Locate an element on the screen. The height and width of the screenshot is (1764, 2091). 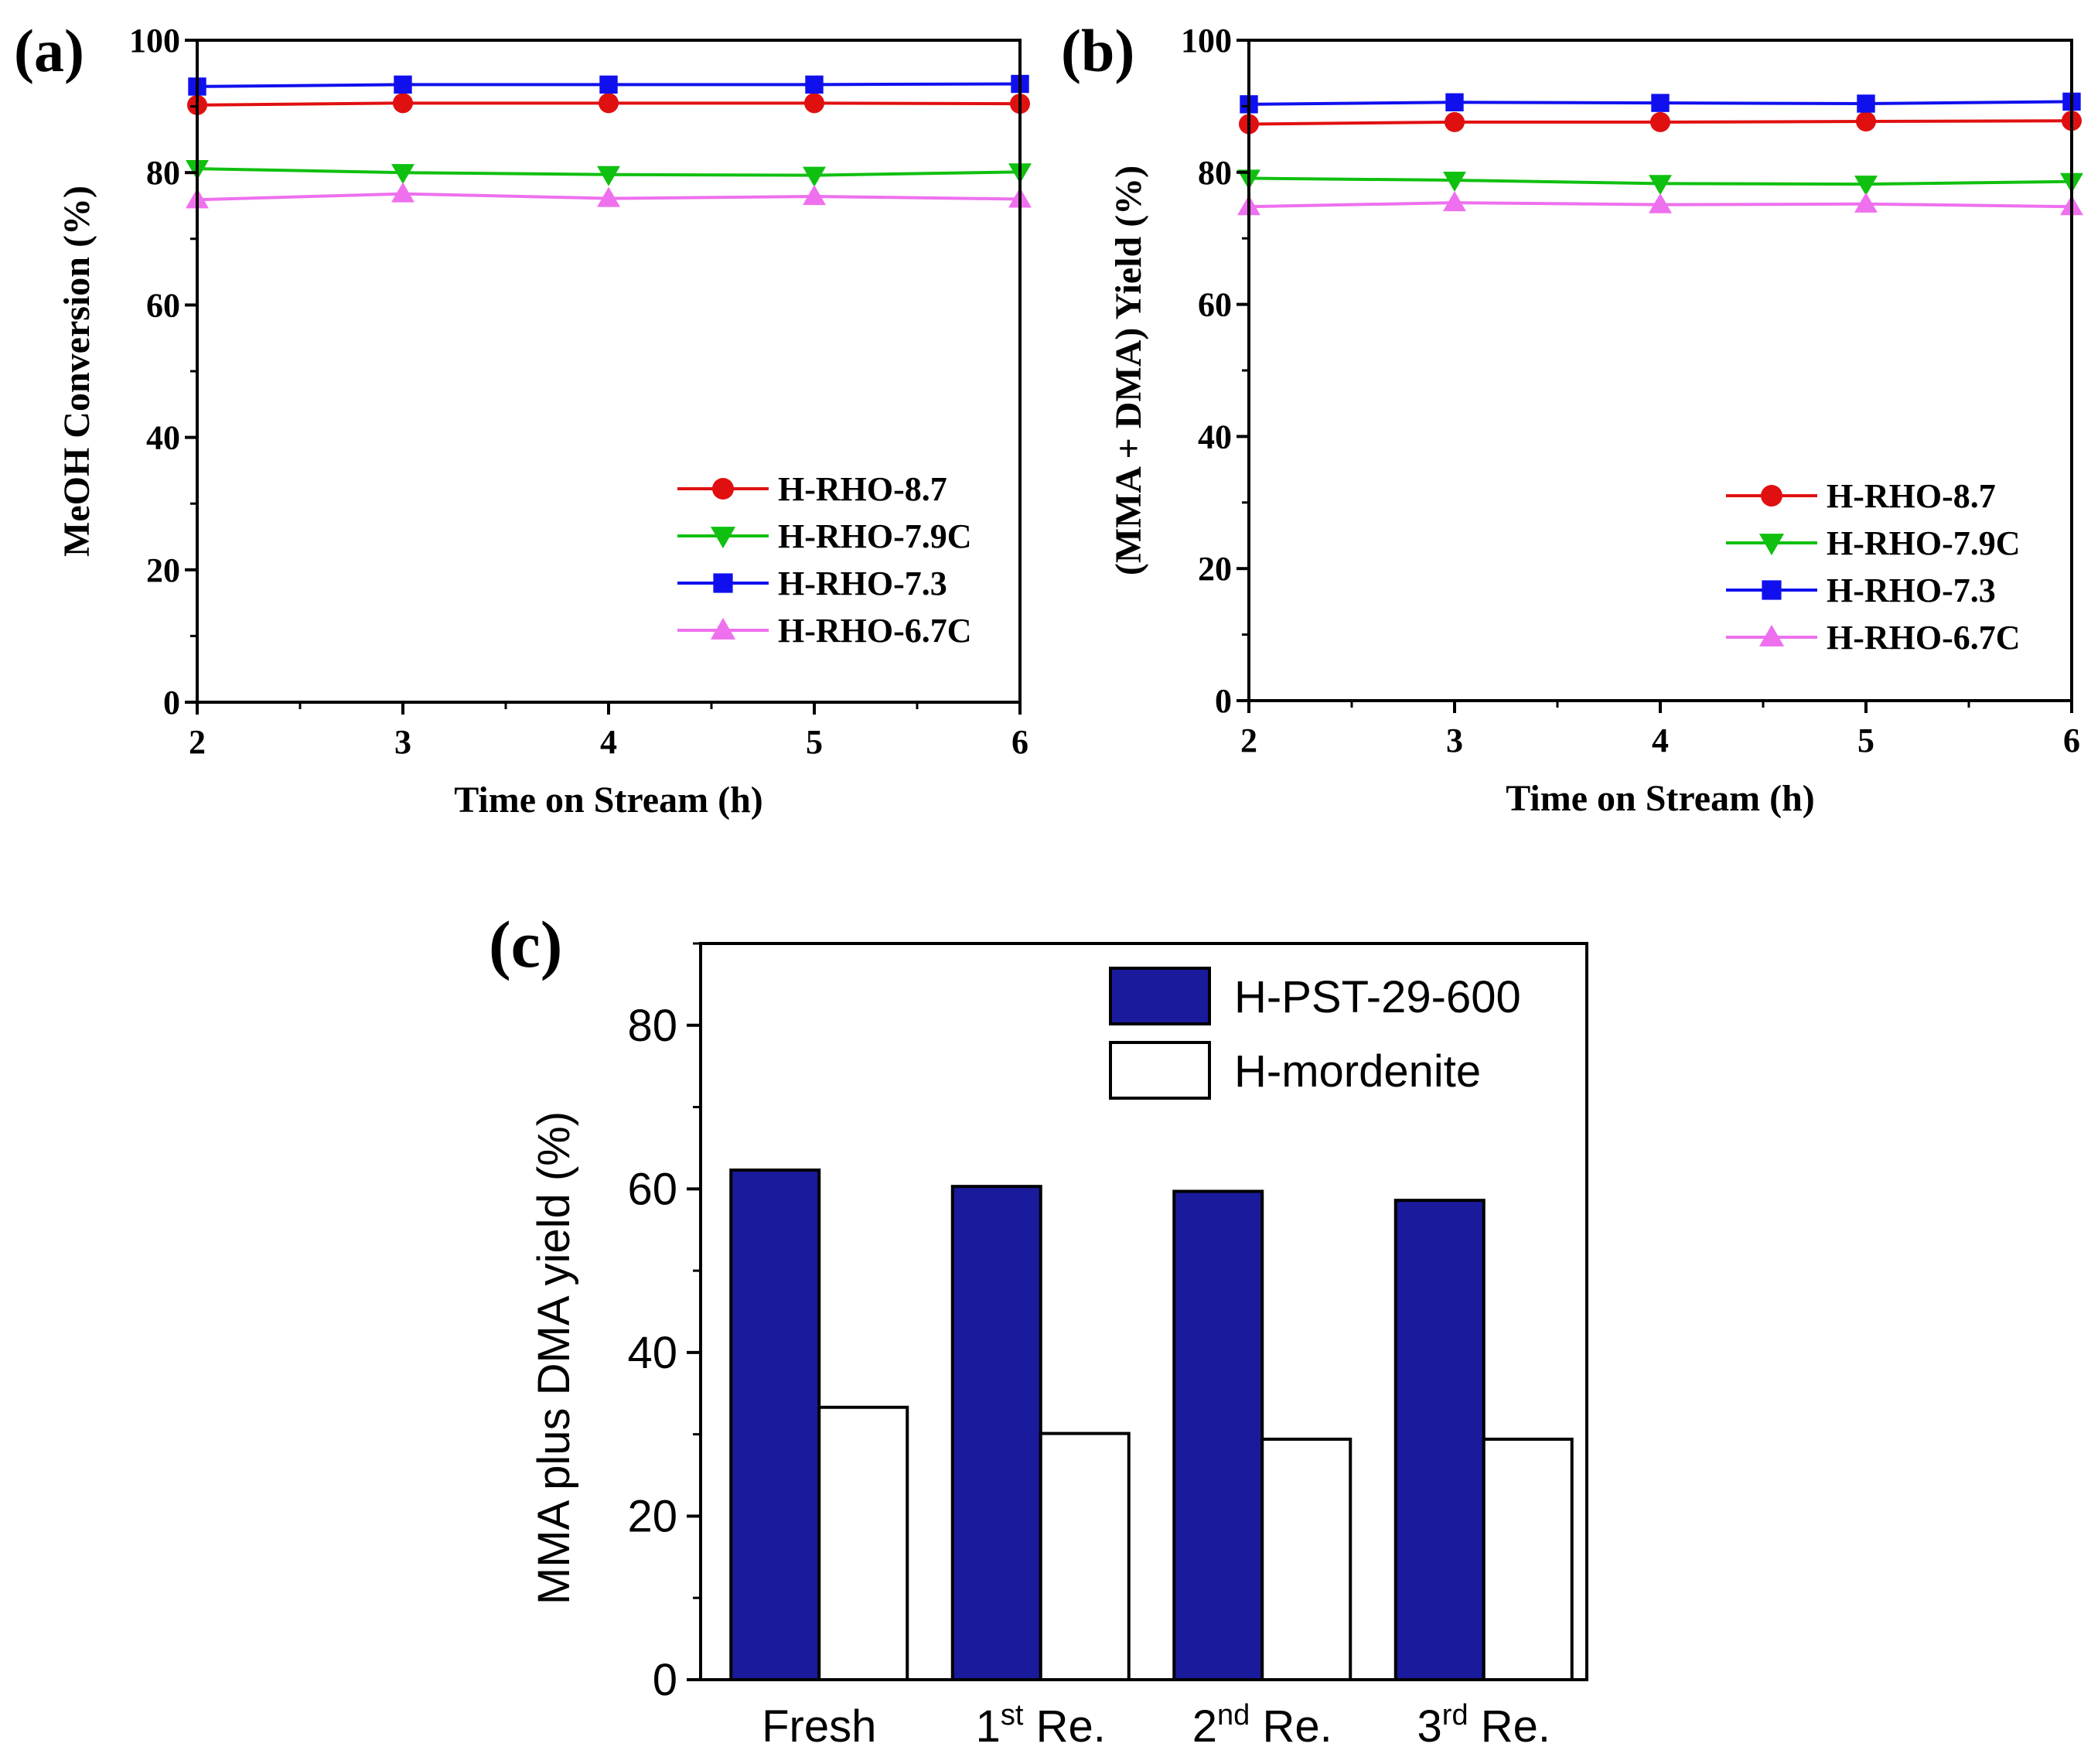
x-category-label: Fresh is located at coordinates (819, 1726).